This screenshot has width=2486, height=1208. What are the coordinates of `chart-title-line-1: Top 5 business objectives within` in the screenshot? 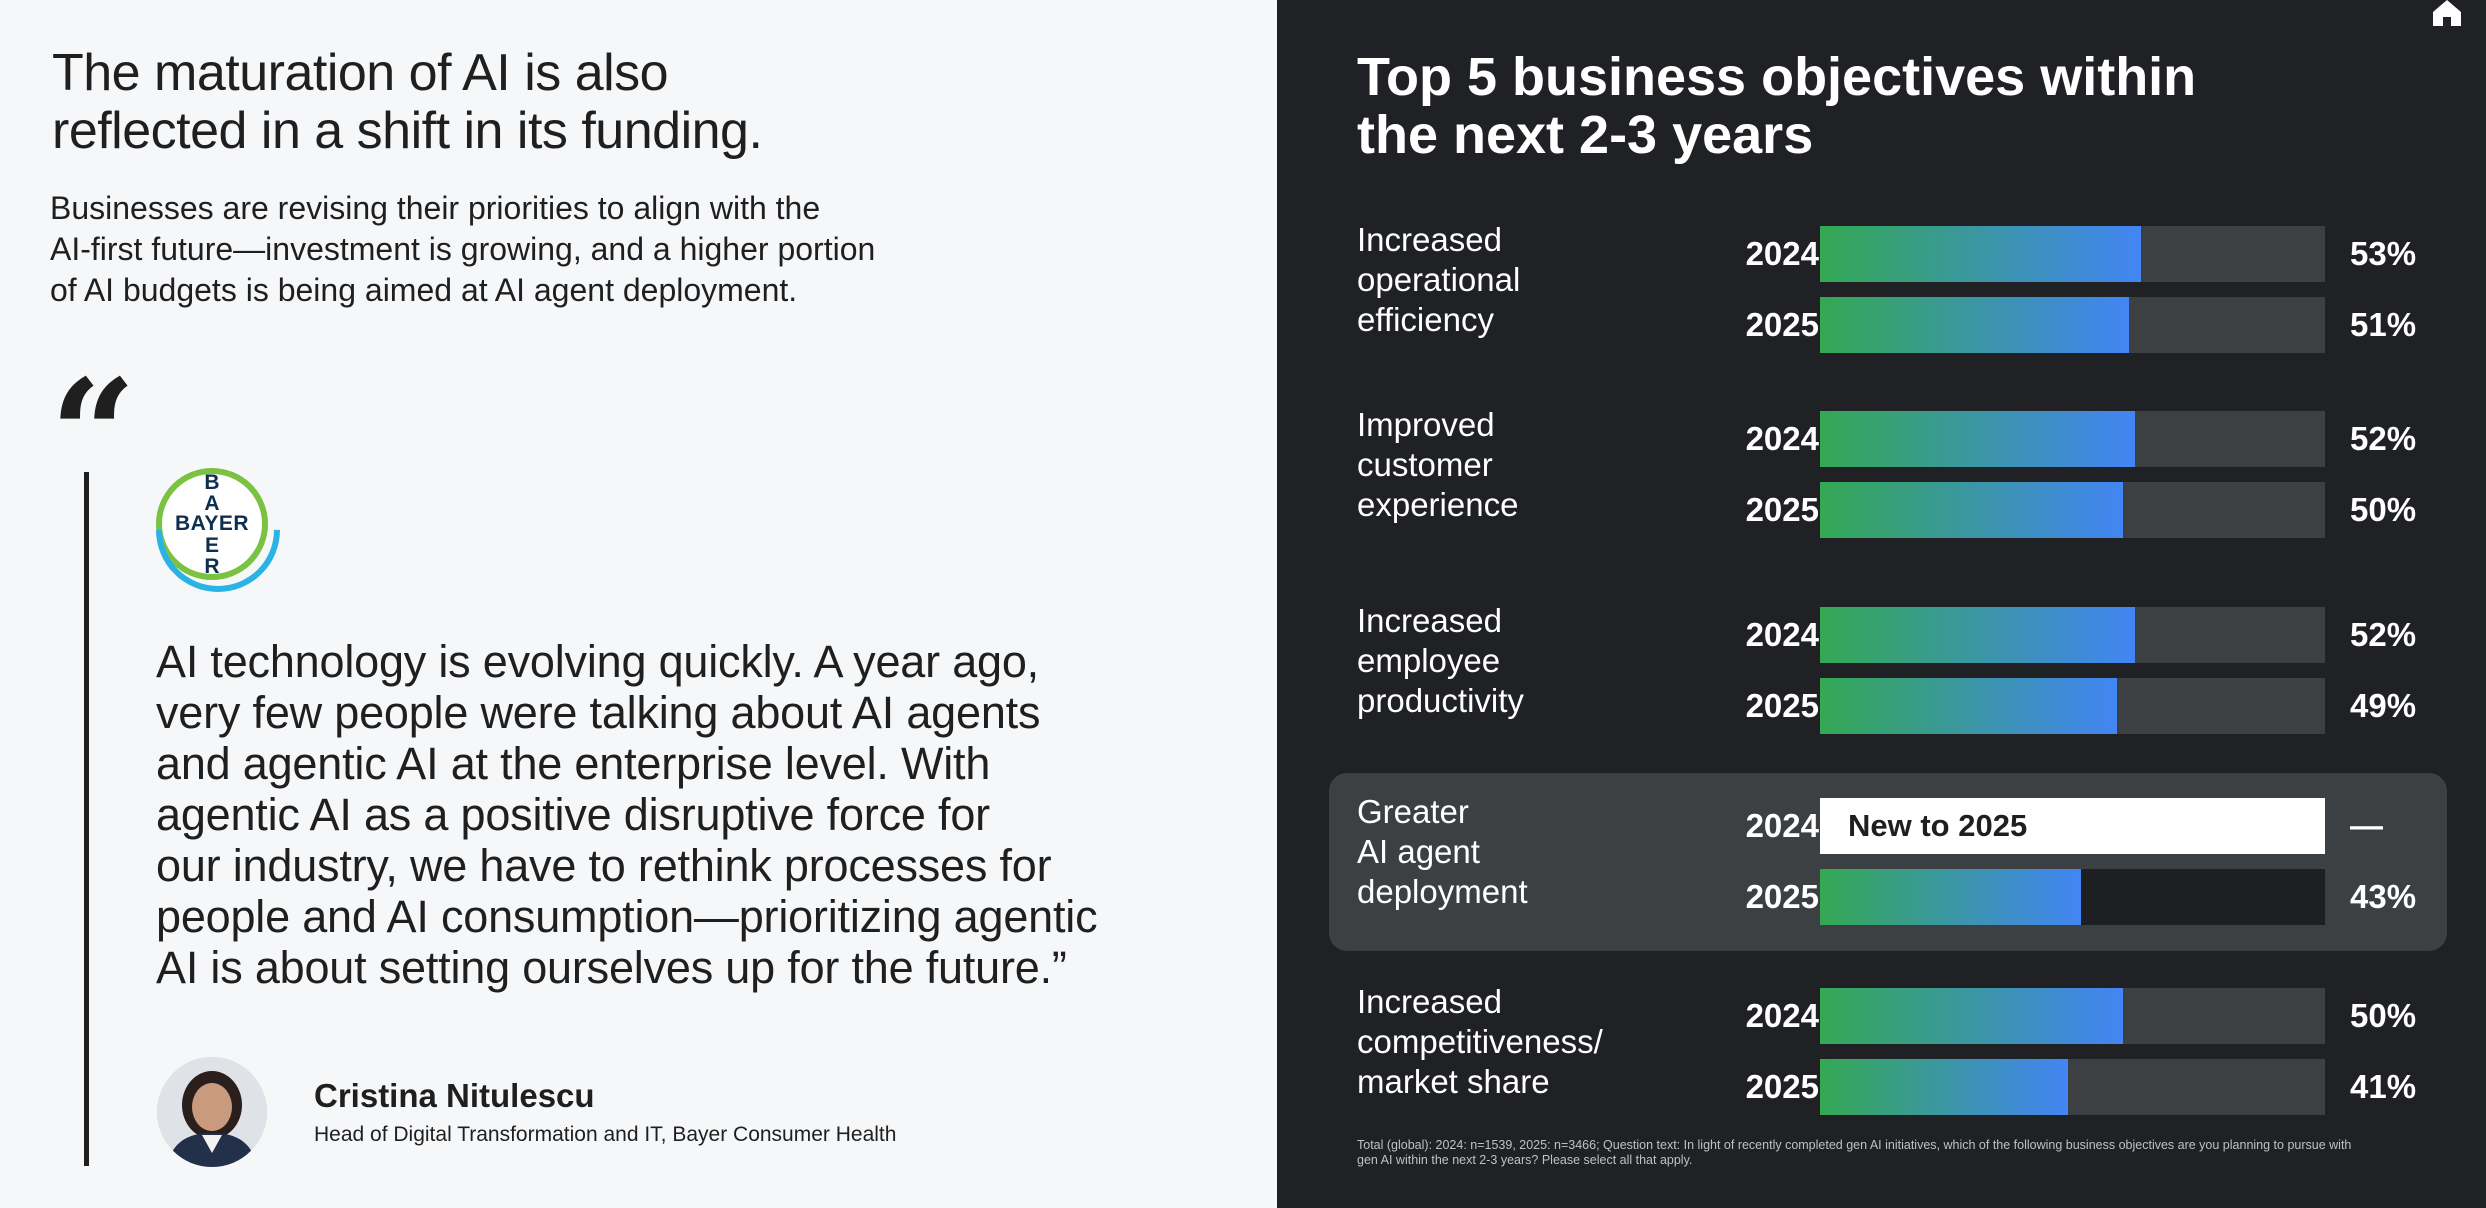 It's located at (1777, 77).